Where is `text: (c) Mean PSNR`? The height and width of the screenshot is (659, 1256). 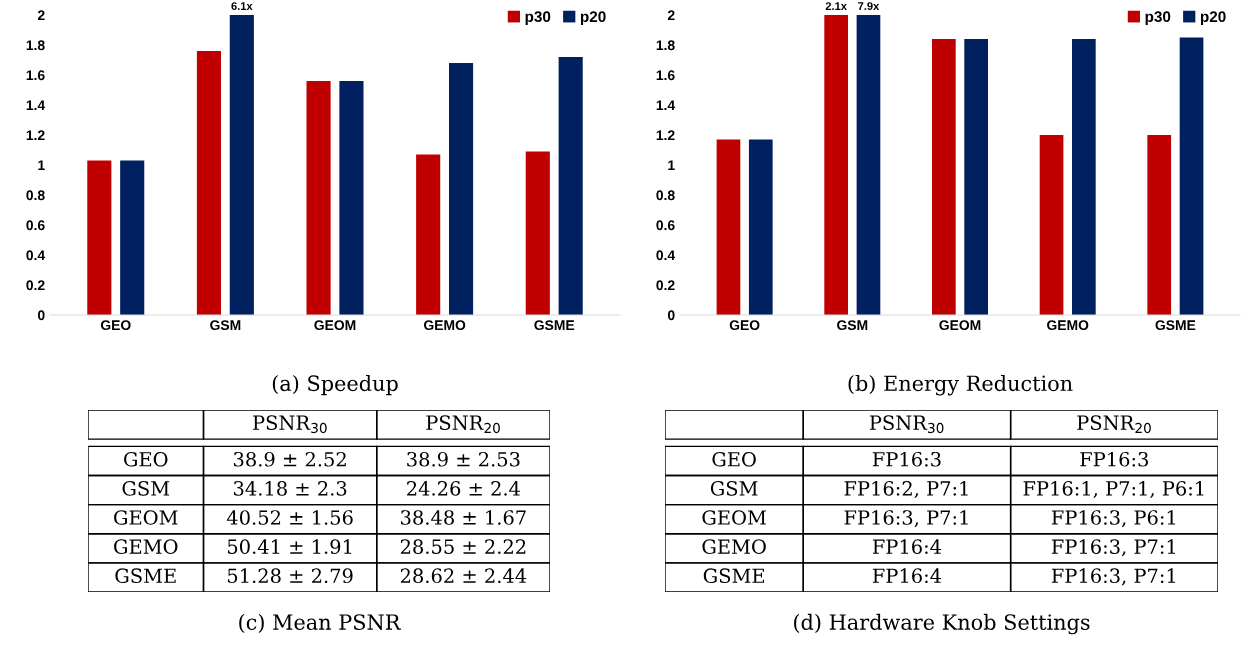 text: (c) Mean PSNR is located at coordinates (320, 623).